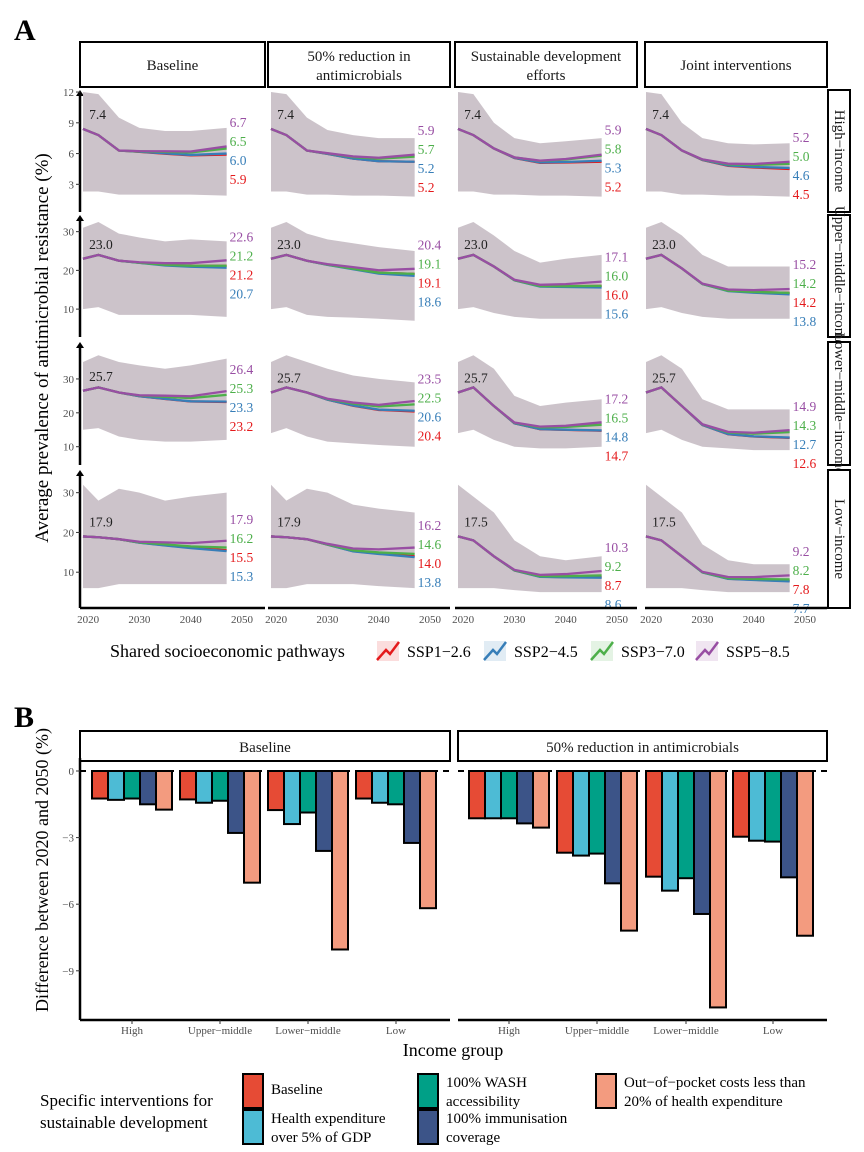 This screenshot has width=864, height=1152. What do you see at coordinates (308, 792) in the screenshot?
I see `bar-Lower−middle-2` at bounding box center [308, 792].